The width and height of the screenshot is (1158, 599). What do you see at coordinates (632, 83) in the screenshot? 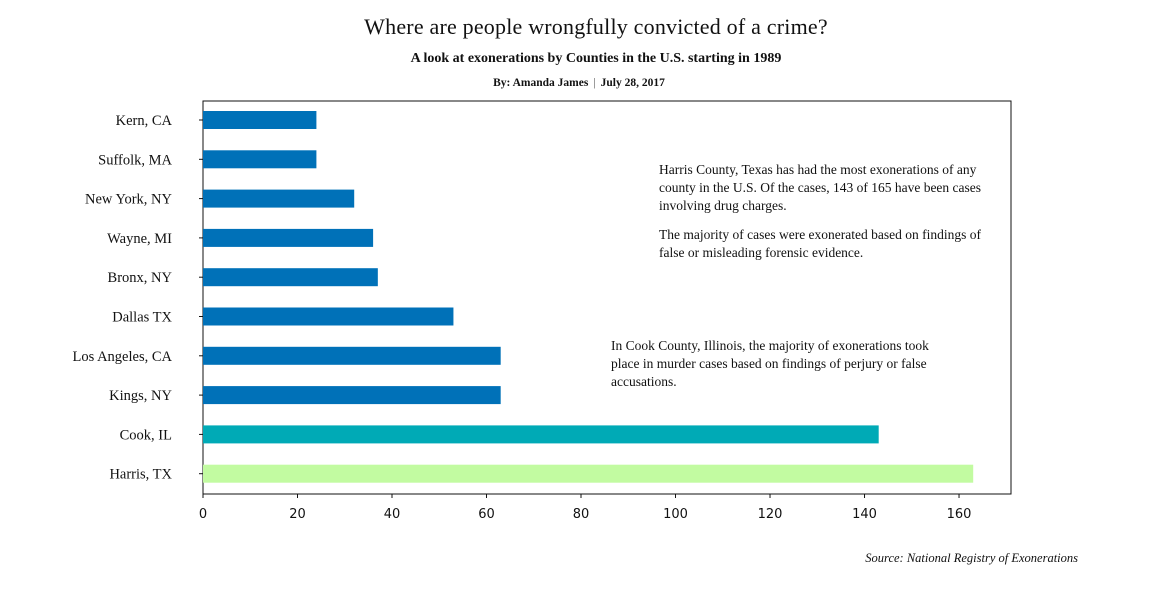
I see `byline-date: July 28, 2017` at bounding box center [632, 83].